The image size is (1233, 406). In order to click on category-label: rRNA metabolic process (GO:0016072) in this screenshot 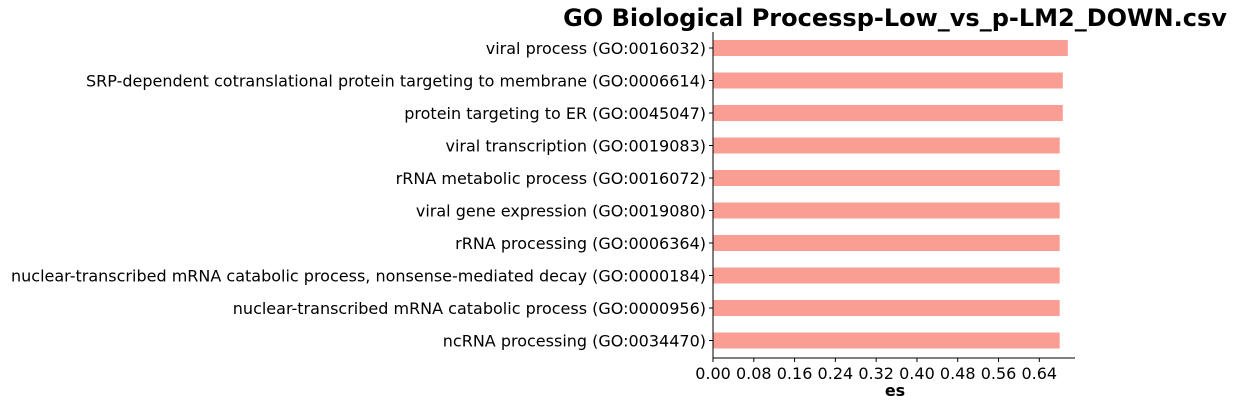, I will do `click(551, 178)`.